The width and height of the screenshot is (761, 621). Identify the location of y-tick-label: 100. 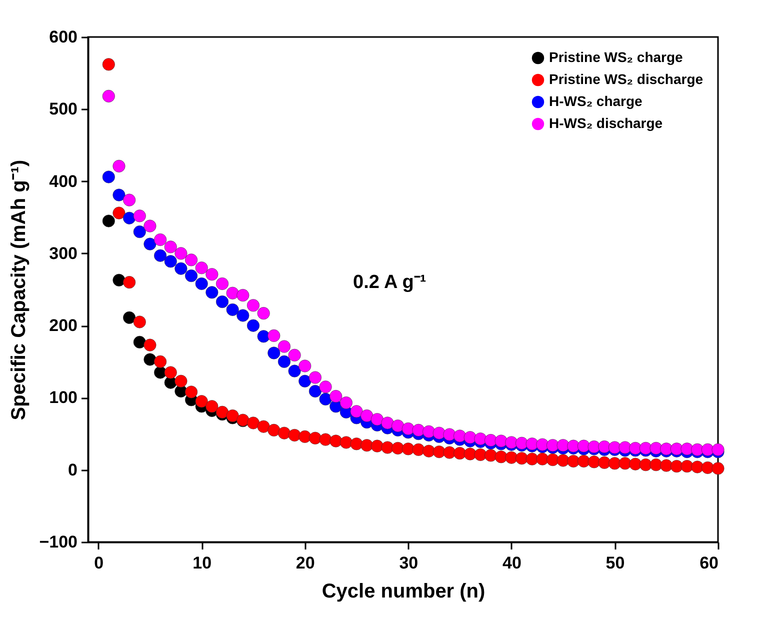
(63, 398).